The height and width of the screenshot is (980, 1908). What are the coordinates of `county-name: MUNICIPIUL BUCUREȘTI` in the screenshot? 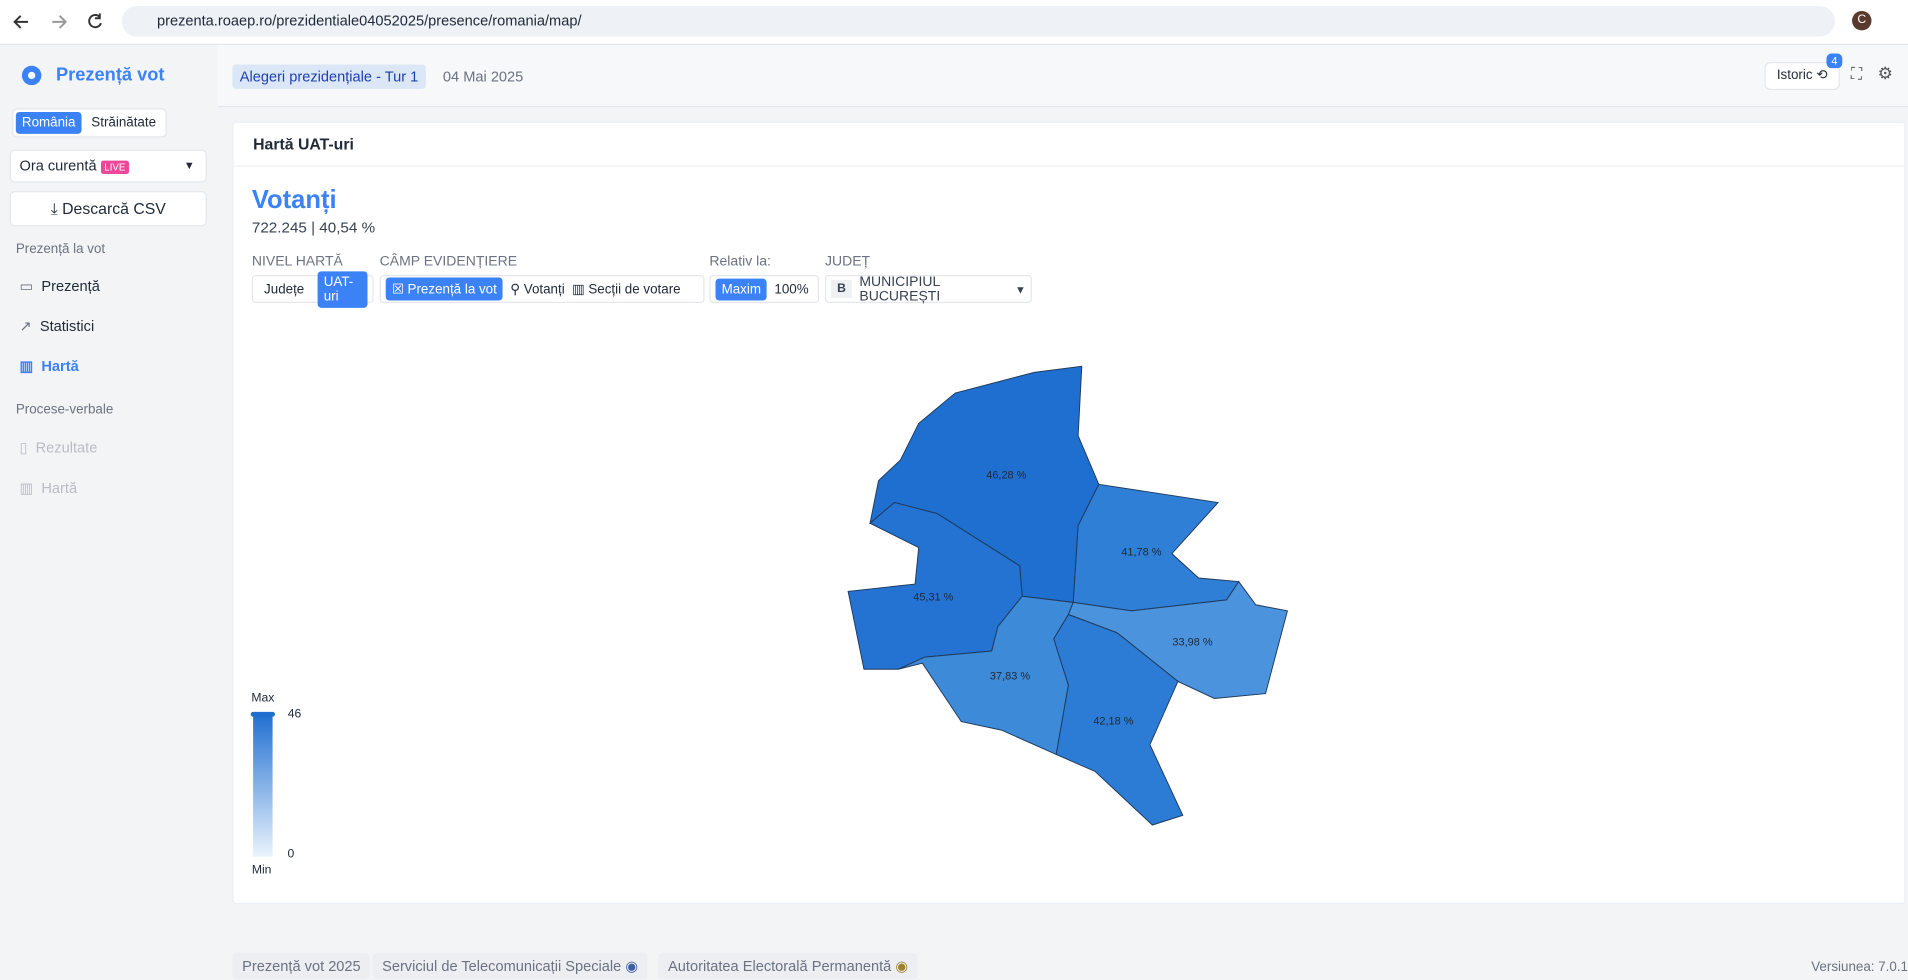 It's located at (900, 289).